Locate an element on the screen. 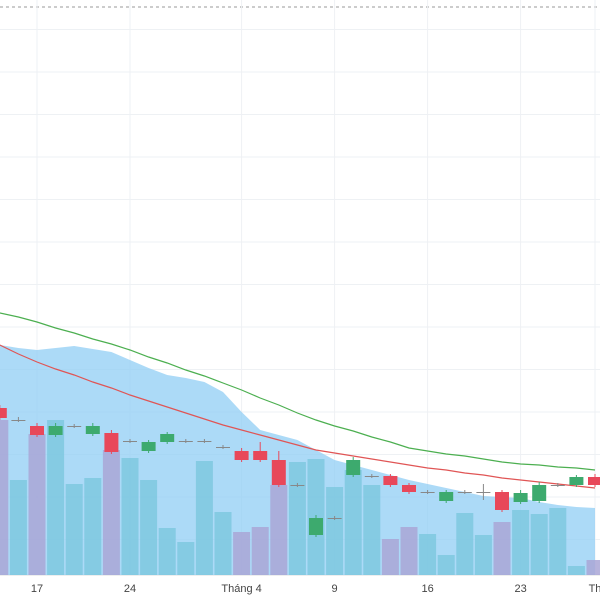 The height and width of the screenshot is (600, 600). x-tick-label: 9 is located at coordinates (335, 589).